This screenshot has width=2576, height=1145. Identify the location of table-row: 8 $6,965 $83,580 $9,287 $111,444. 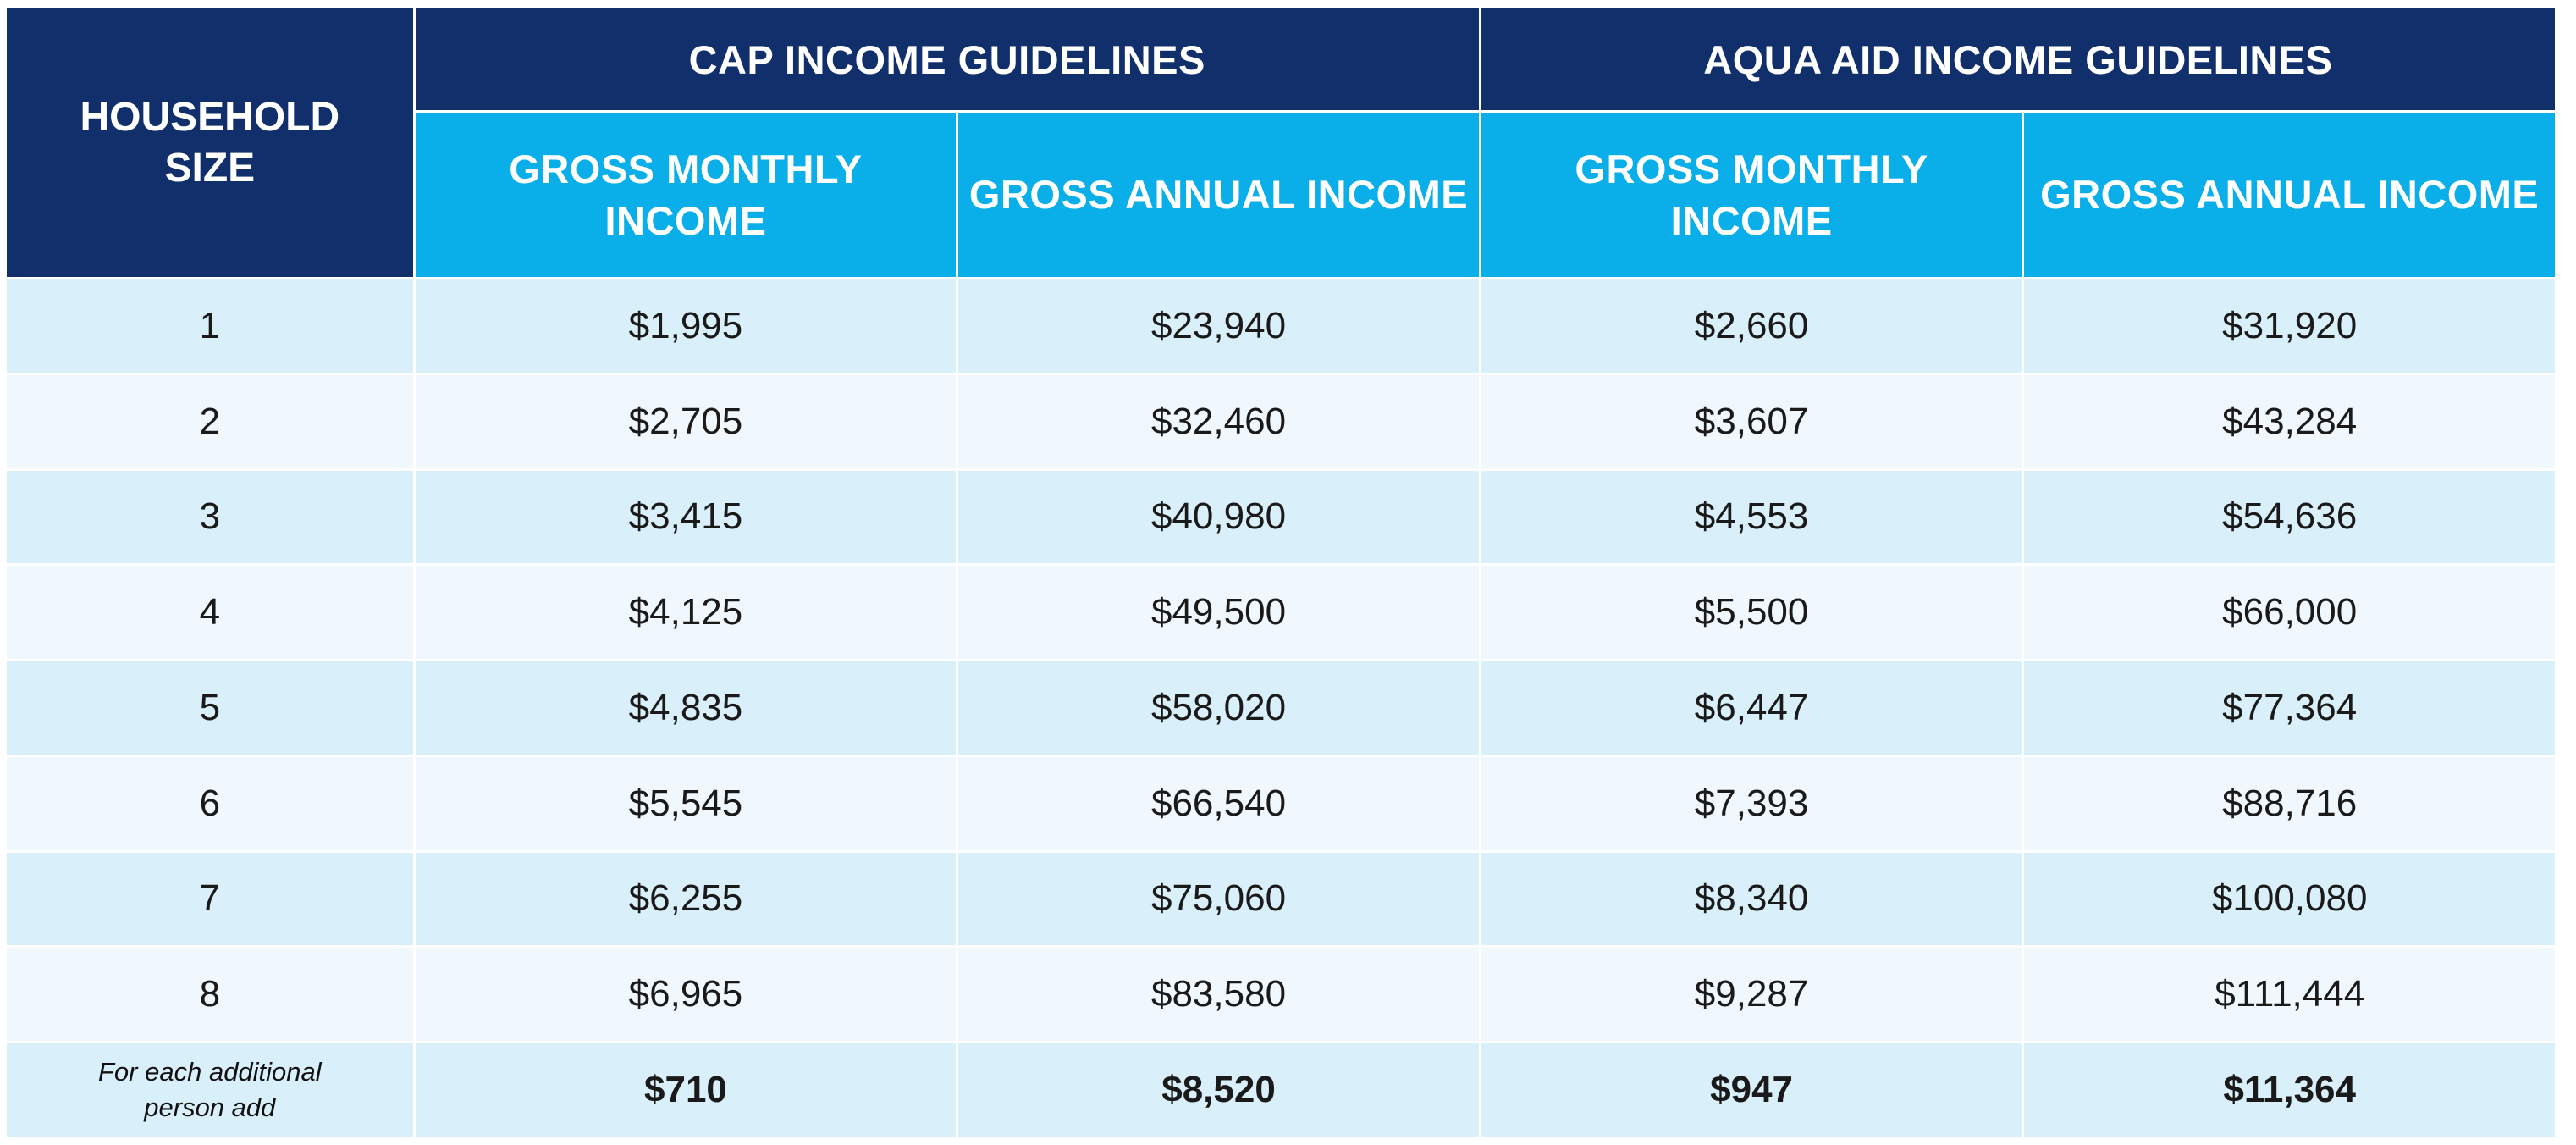
(1281, 995).